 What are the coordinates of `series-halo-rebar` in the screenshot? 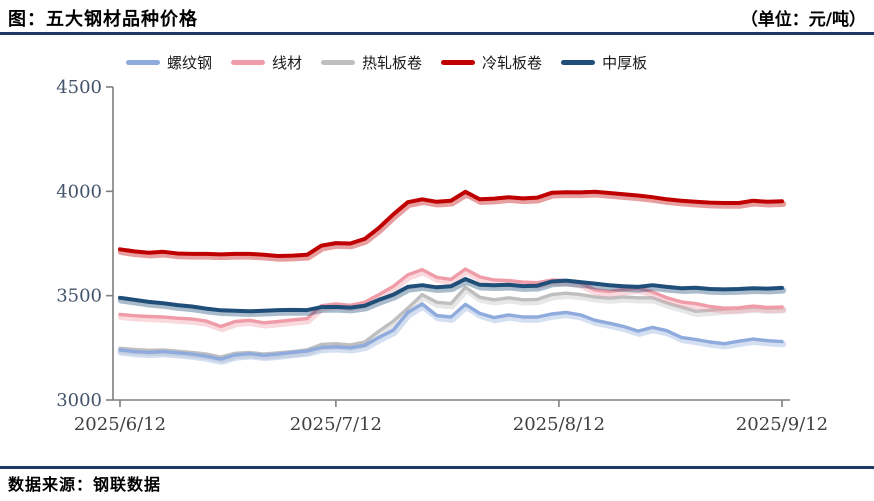 It's located at (452, 334).